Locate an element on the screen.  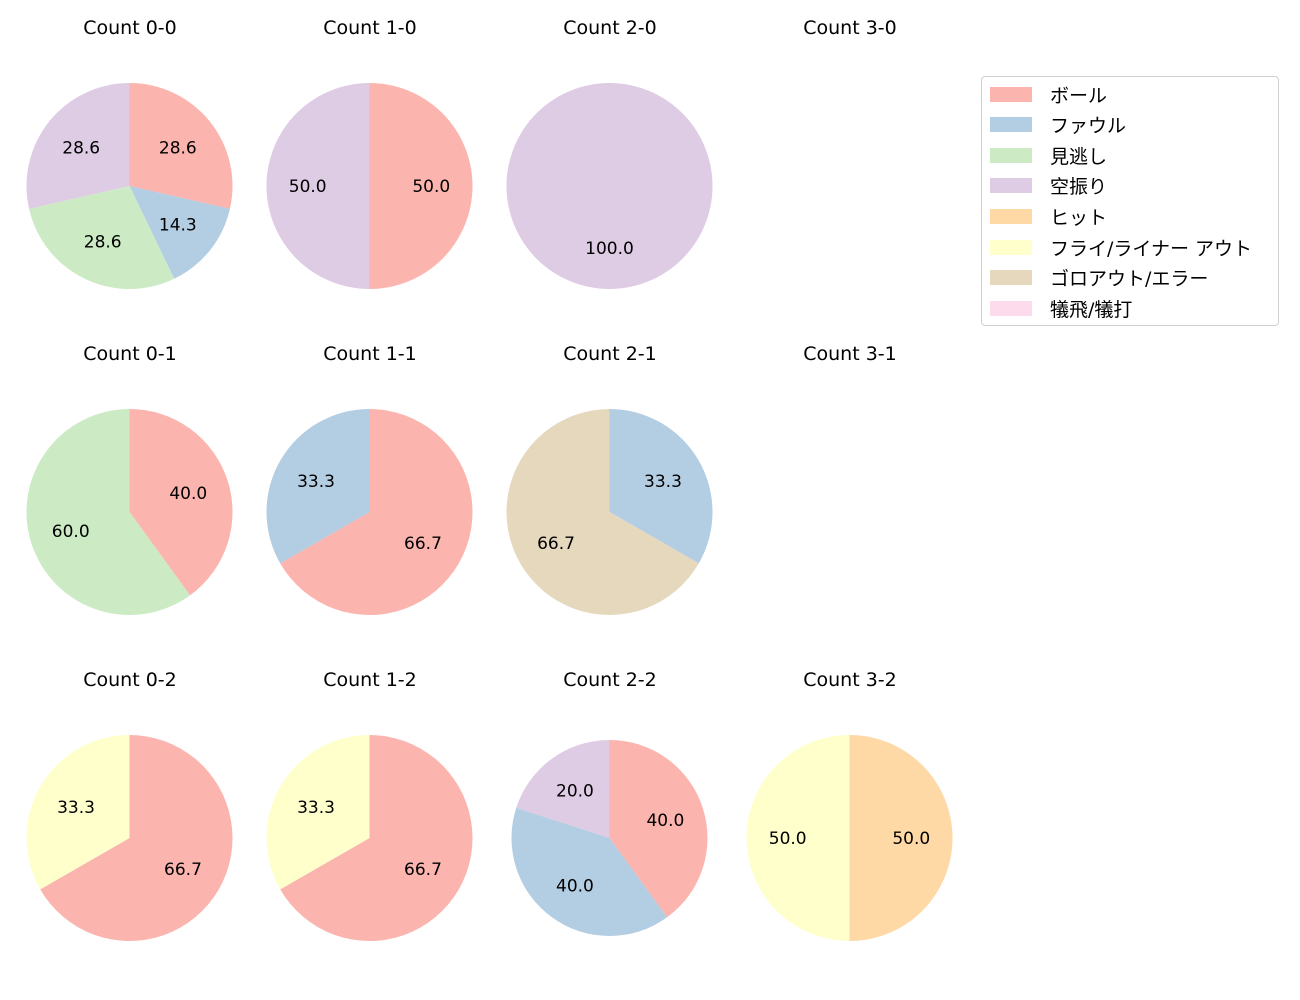
legend-item: 犠飛/犠打 is located at coordinates (1061, 308).